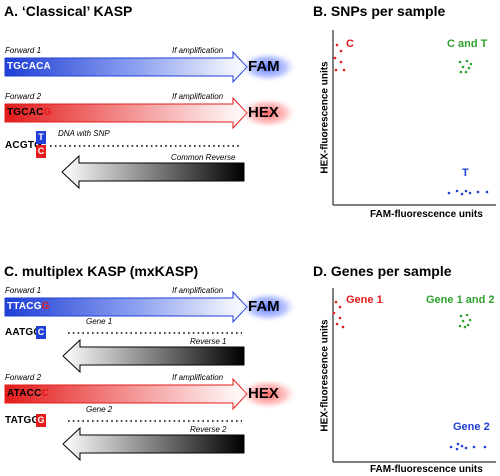 The height and width of the screenshot is (476, 500). I want to click on c-hex-label: HEX, so click(263, 393).